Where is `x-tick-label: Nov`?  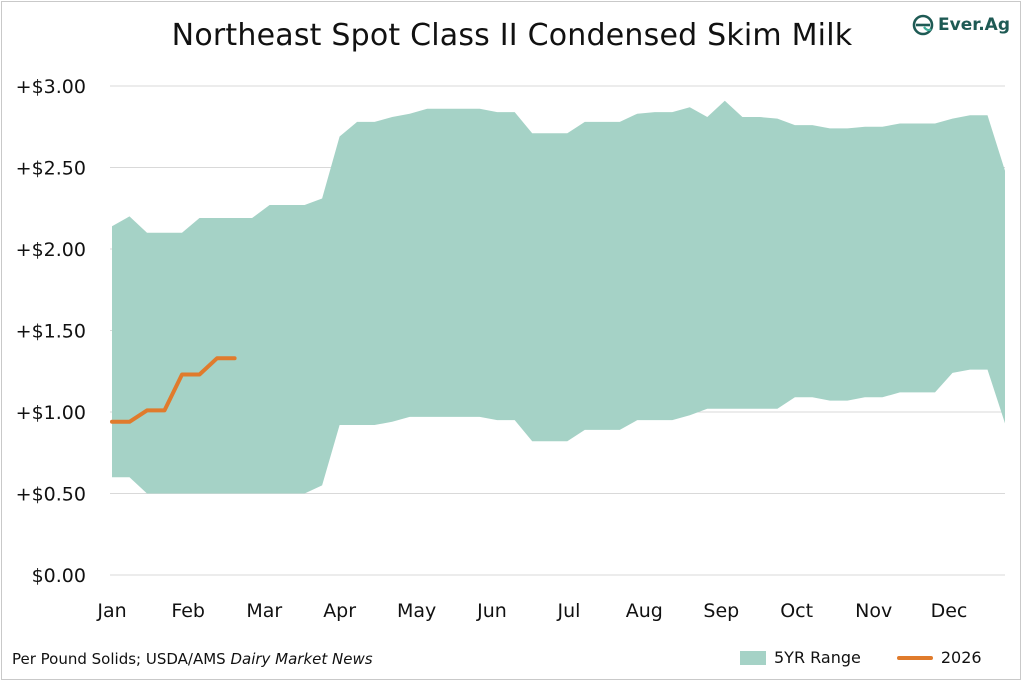
x-tick-label: Nov is located at coordinates (873, 611).